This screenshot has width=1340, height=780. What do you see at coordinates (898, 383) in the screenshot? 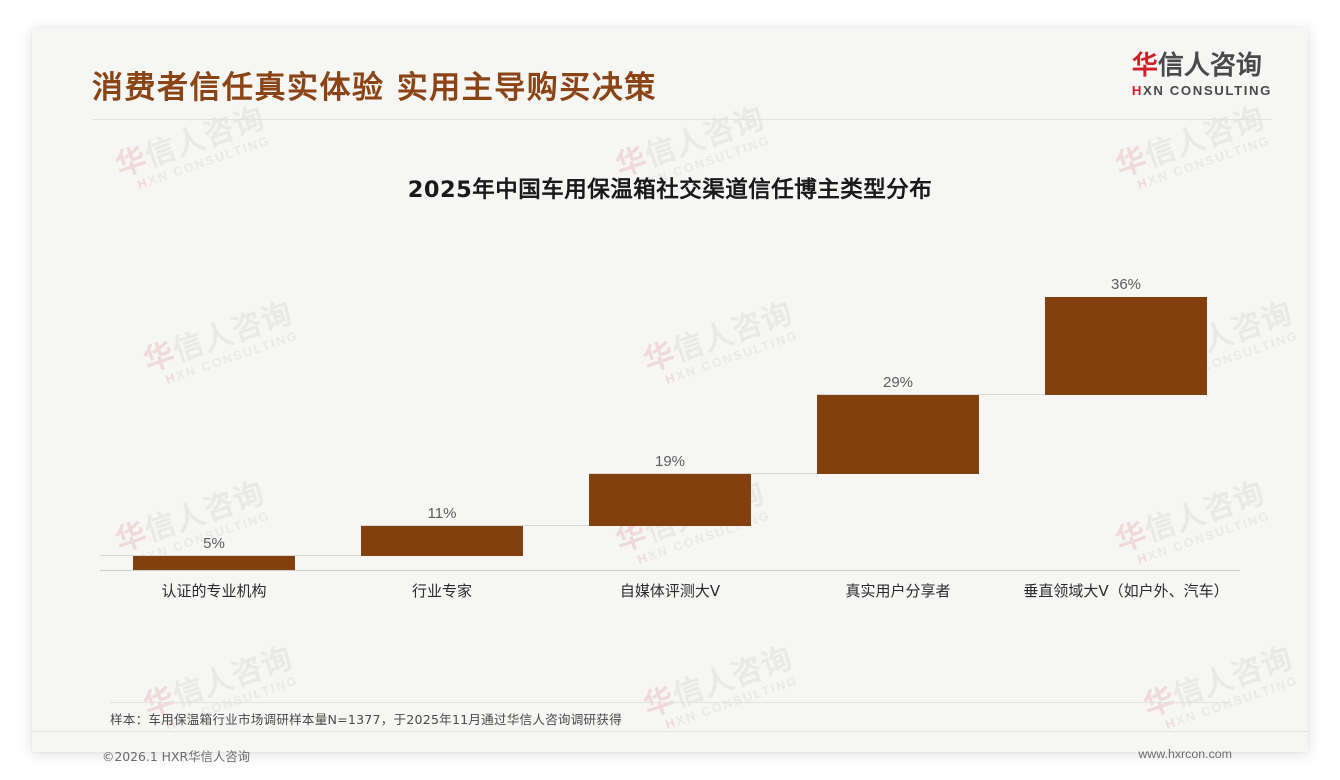
I see `bar-value-label: 29%` at bounding box center [898, 383].